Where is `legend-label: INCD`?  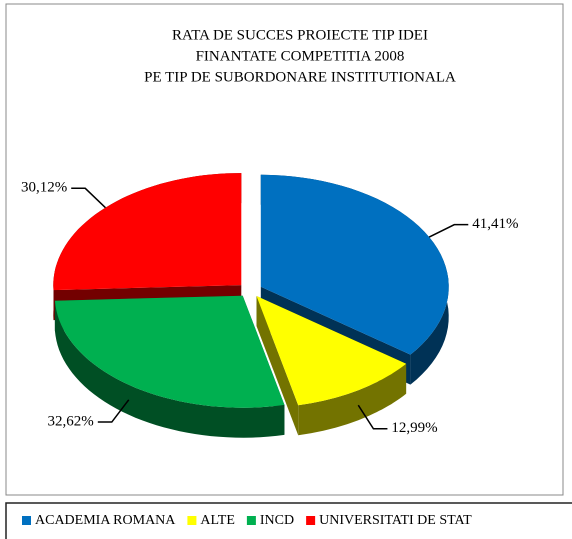 legend-label: INCD is located at coordinates (277, 520).